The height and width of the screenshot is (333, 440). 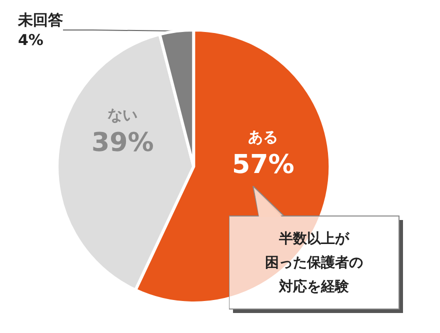 What do you see at coordinates (263, 137) in the screenshot?
I see `slice-label: ある` at bounding box center [263, 137].